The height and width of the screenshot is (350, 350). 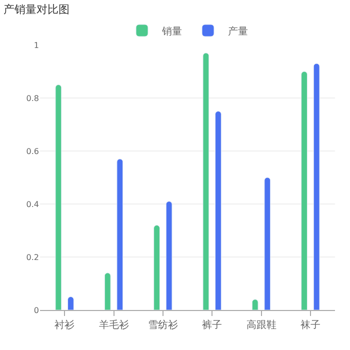 What do you see at coordinates (212, 325) in the screenshot?
I see `x-tick-label: 裤子` at bounding box center [212, 325].